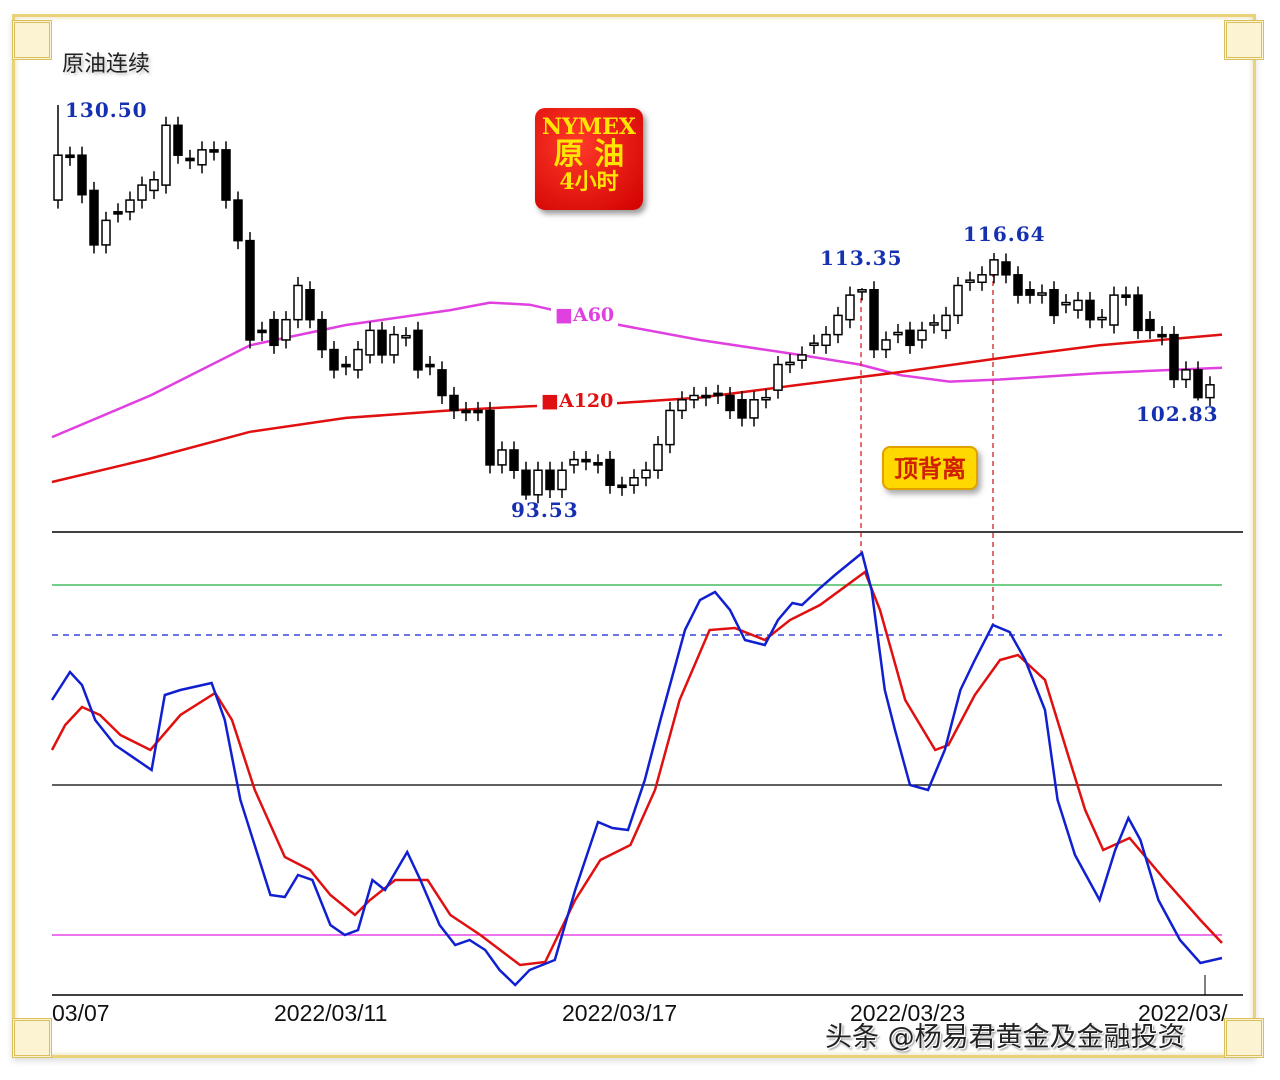 The width and height of the screenshot is (1280, 1080). Describe the element at coordinates (577, 401) in the screenshot. I see `ma120-label: ■A120` at that location.